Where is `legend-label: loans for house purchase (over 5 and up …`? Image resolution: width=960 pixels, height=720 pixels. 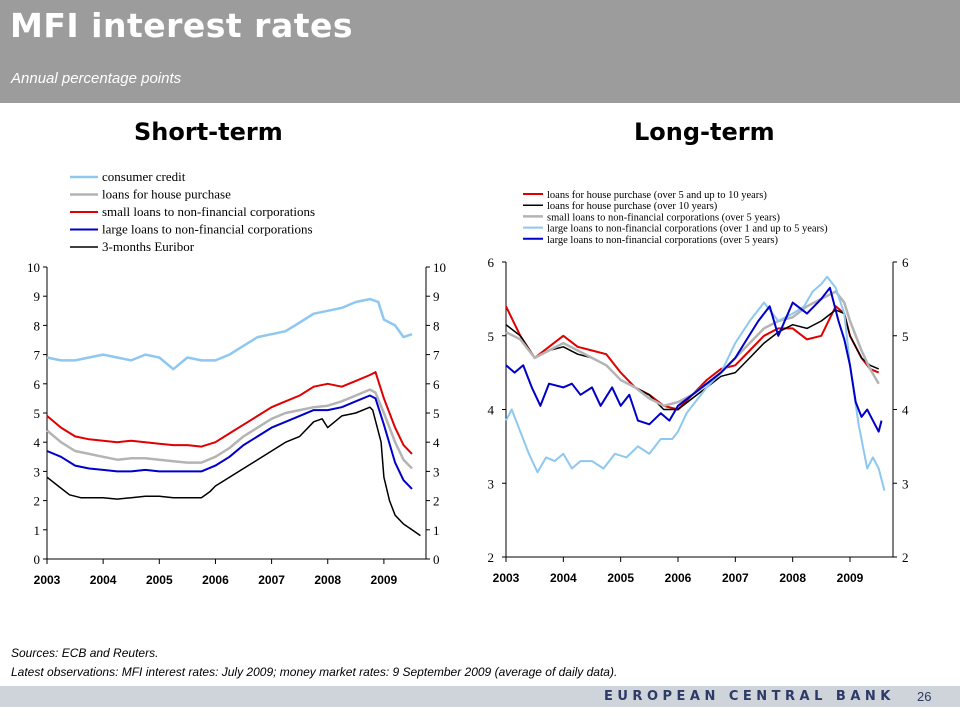 legend-label: loans for house purchase (over 5 and up … is located at coordinates (657, 195).